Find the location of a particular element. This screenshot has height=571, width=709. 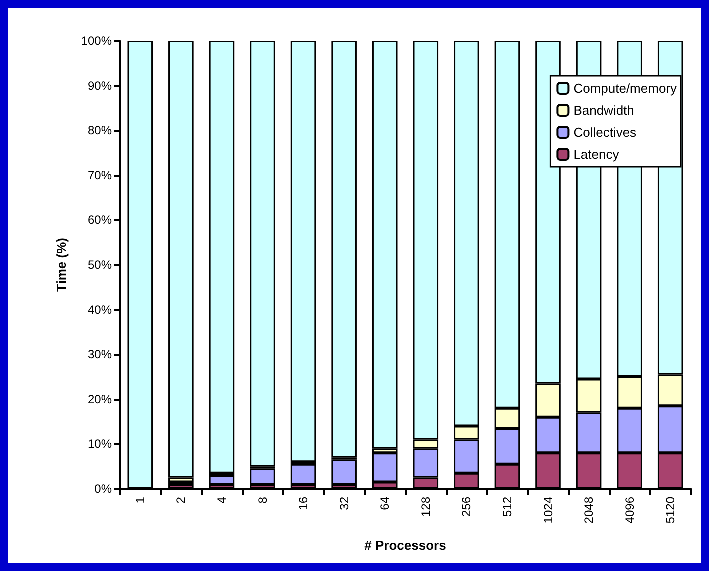

x-tick-label: 2 is located at coordinates (181, 500).